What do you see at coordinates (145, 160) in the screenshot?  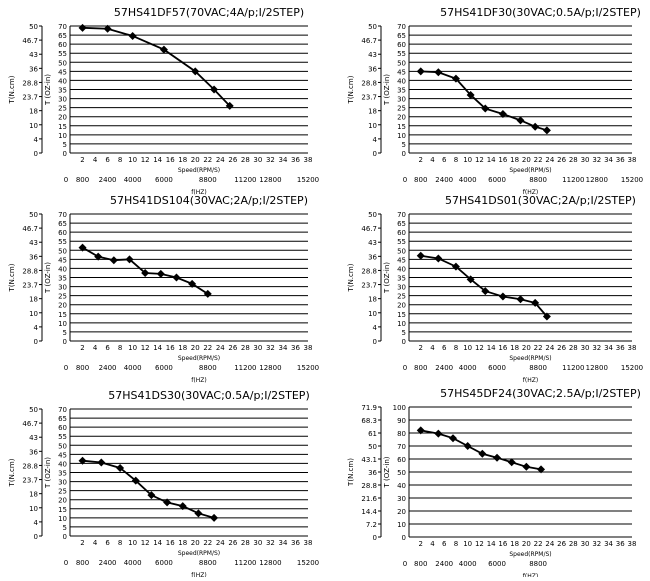 I see `chart-1-x-tick: 12` at bounding box center [145, 160].